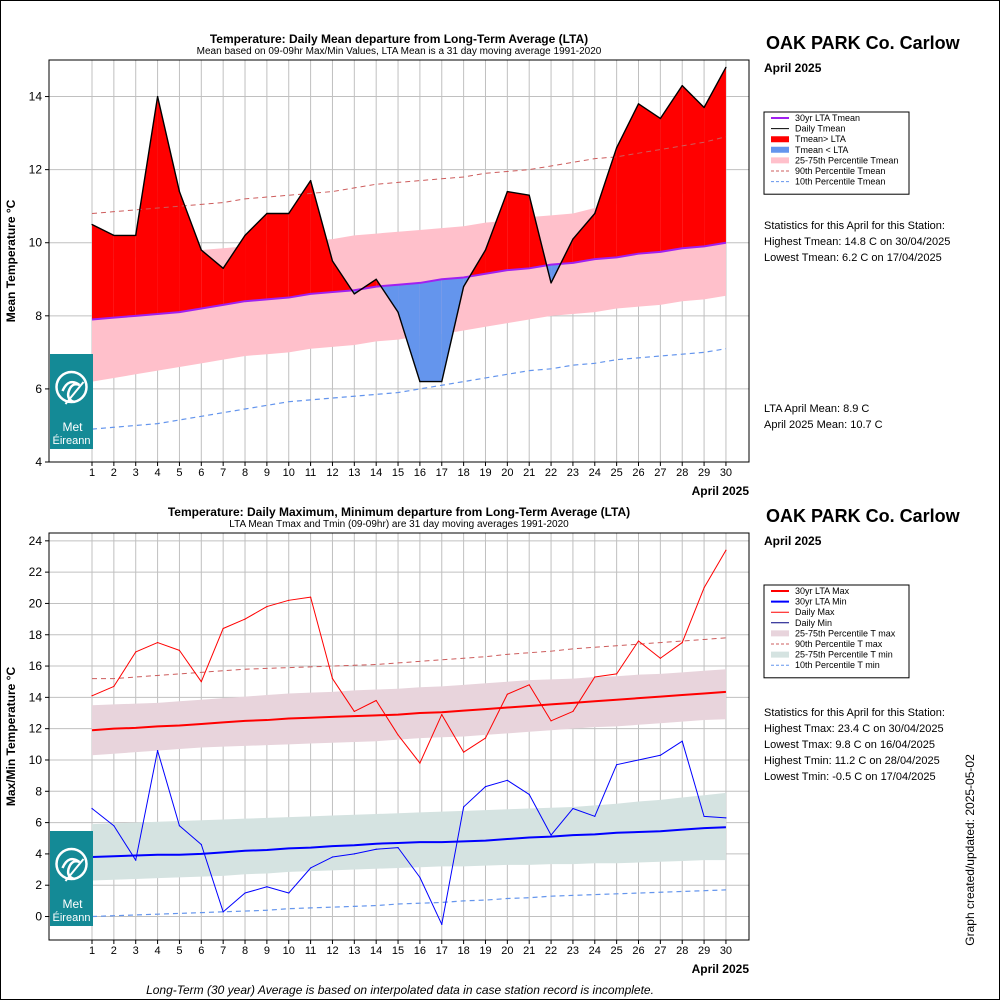 This screenshot has width=1000, height=1000. Describe the element at coordinates (682, 951) in the screenshot. I see `x-tick-label: 28` at that location.